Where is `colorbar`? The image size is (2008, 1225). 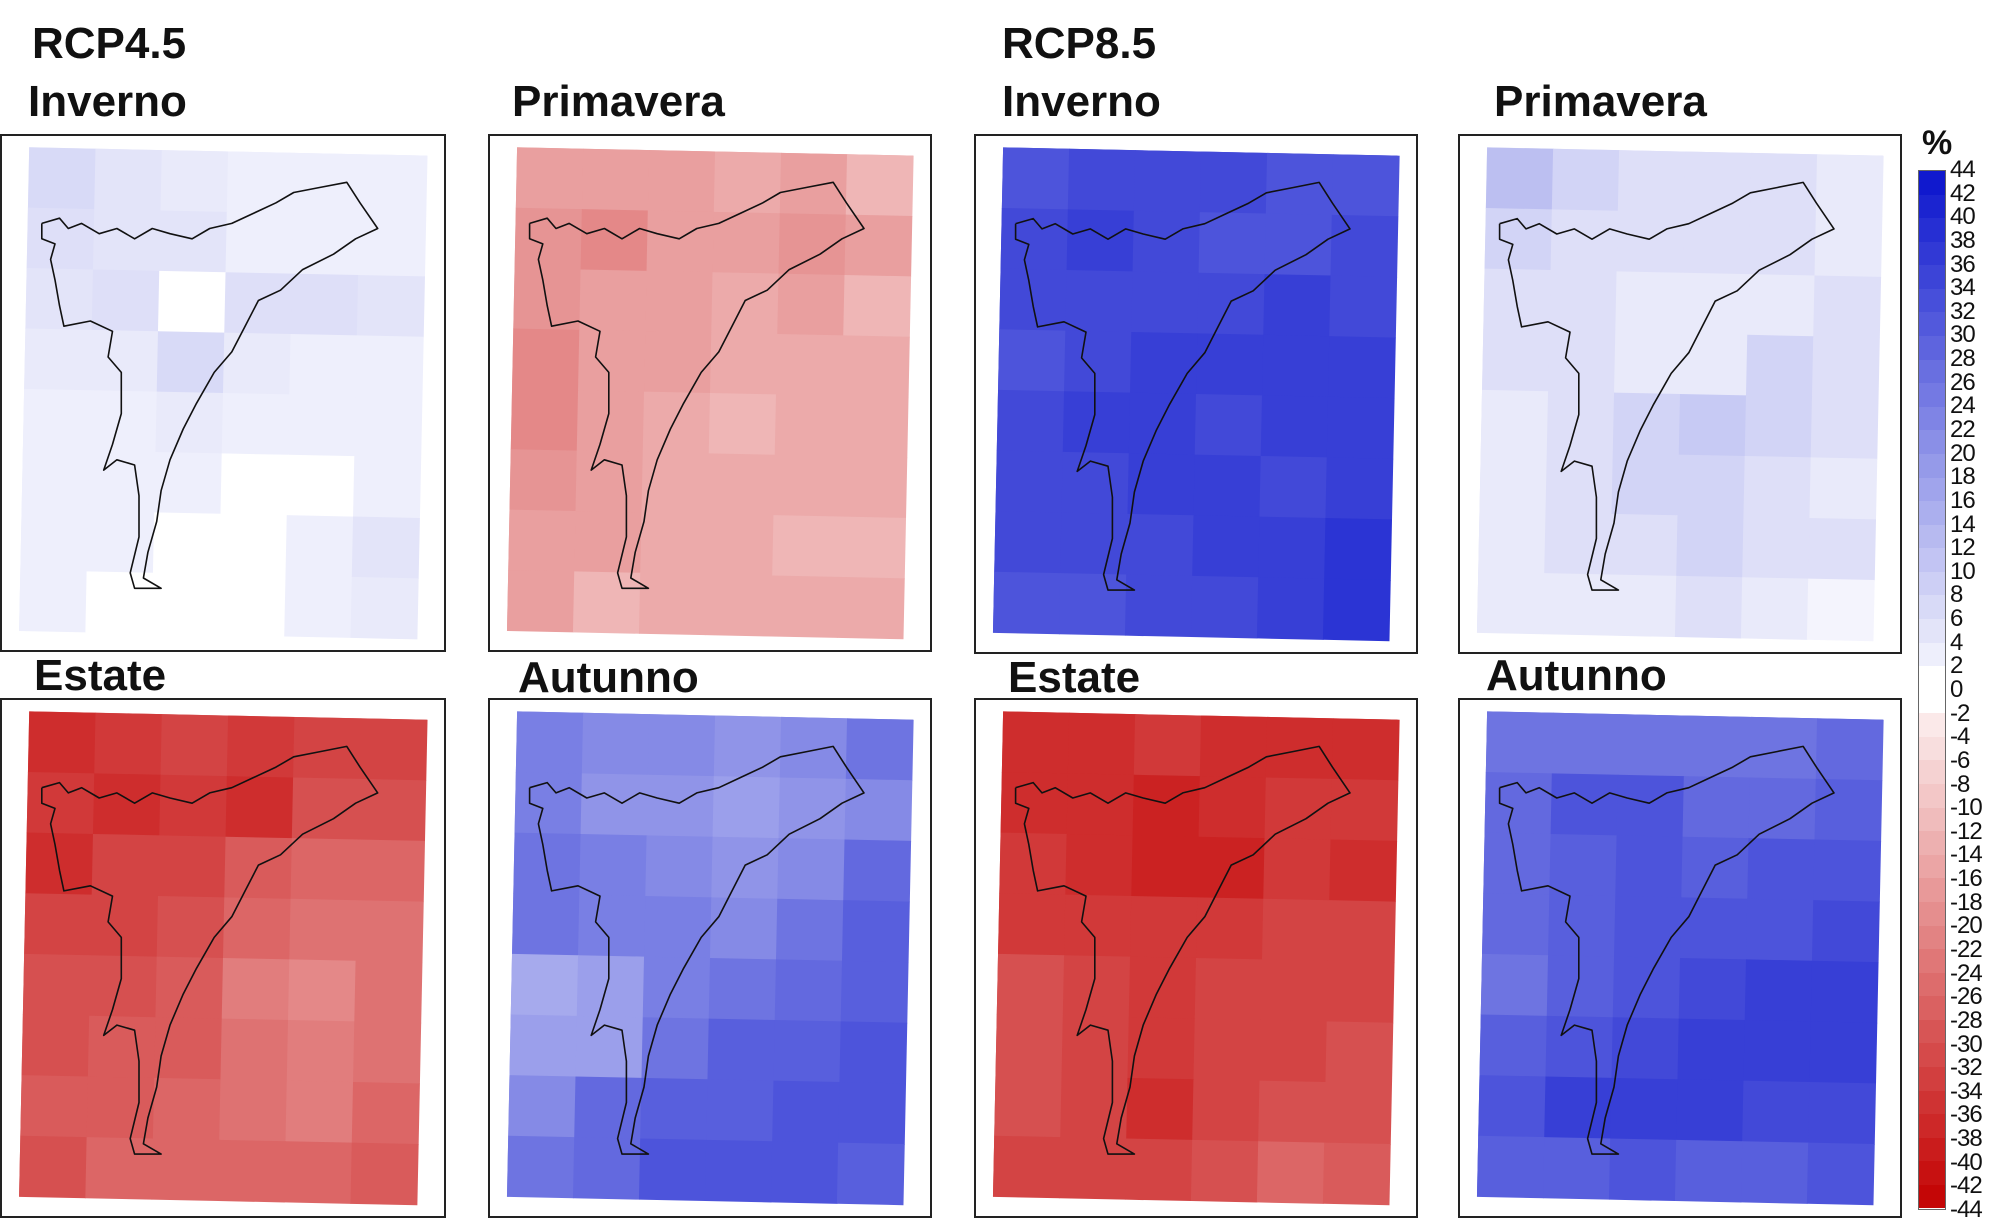 colorbar is located at coordinates (1932, 690).